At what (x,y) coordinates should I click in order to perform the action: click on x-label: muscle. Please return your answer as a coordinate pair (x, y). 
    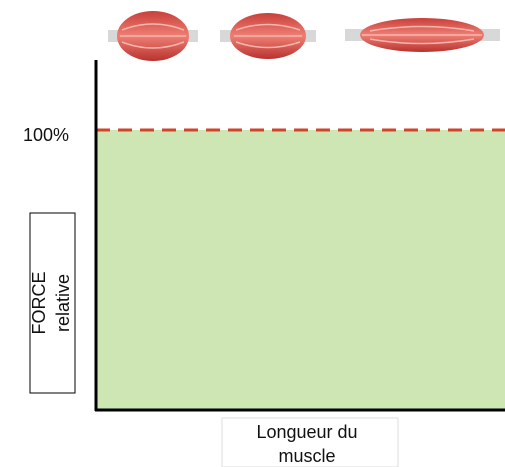
    Looking at the image, I should click on (306, 456).